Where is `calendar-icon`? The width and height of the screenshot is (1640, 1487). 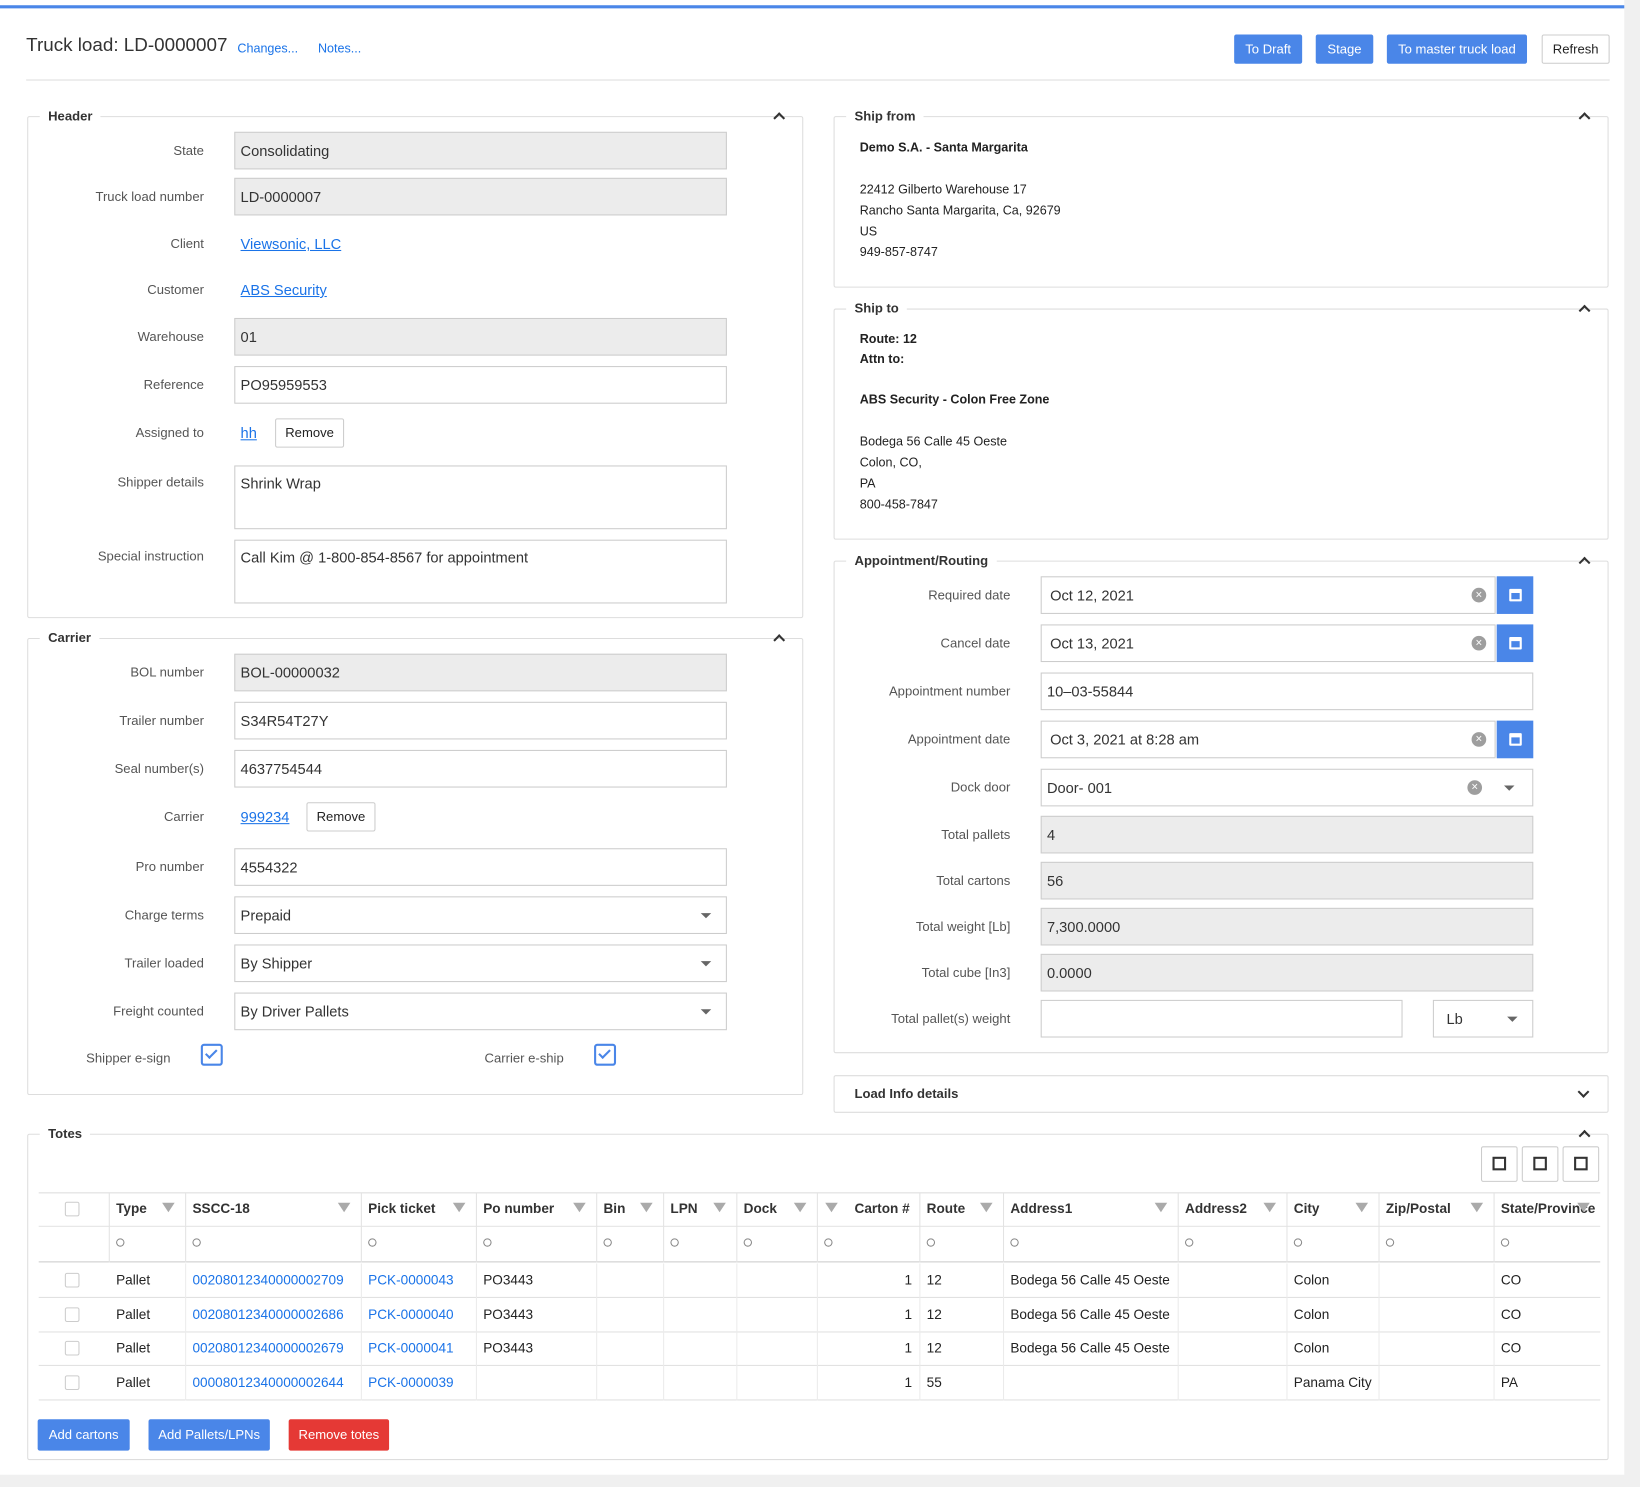
calendar-icon is located at coordinates (1515, 595).